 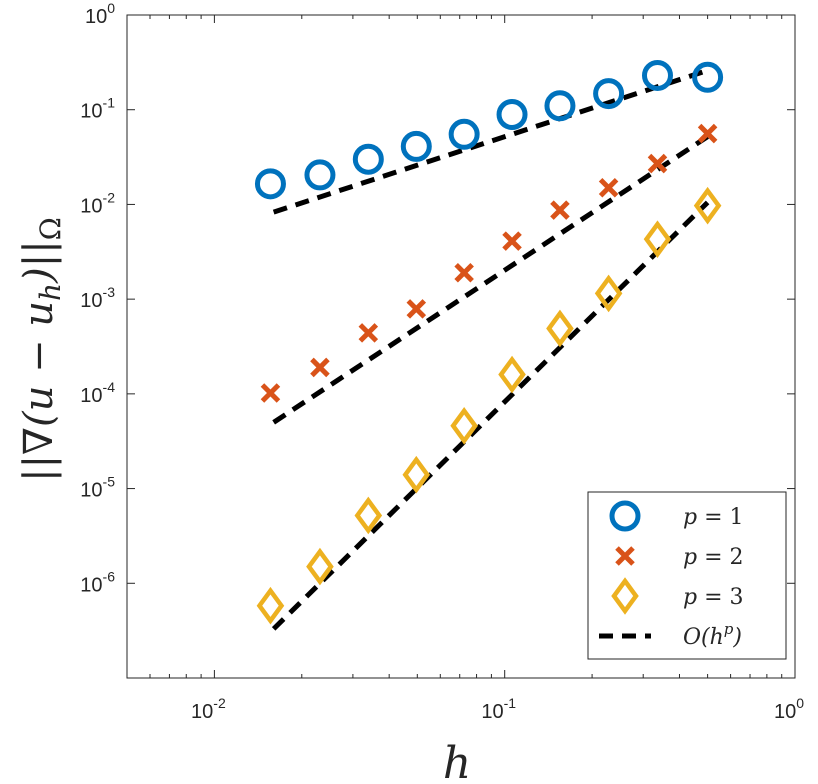 I want to click on legend-box, so click(x=687, y=575).